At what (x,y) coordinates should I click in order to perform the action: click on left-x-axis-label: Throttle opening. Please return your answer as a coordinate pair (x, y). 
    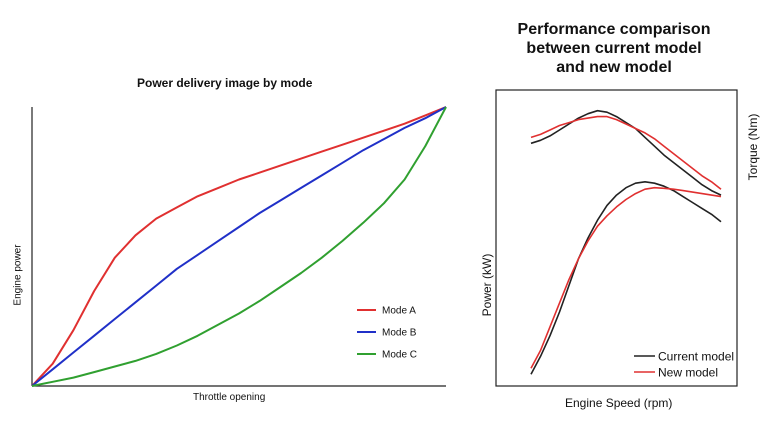
    Looking at the image, I should click on (229, 397).